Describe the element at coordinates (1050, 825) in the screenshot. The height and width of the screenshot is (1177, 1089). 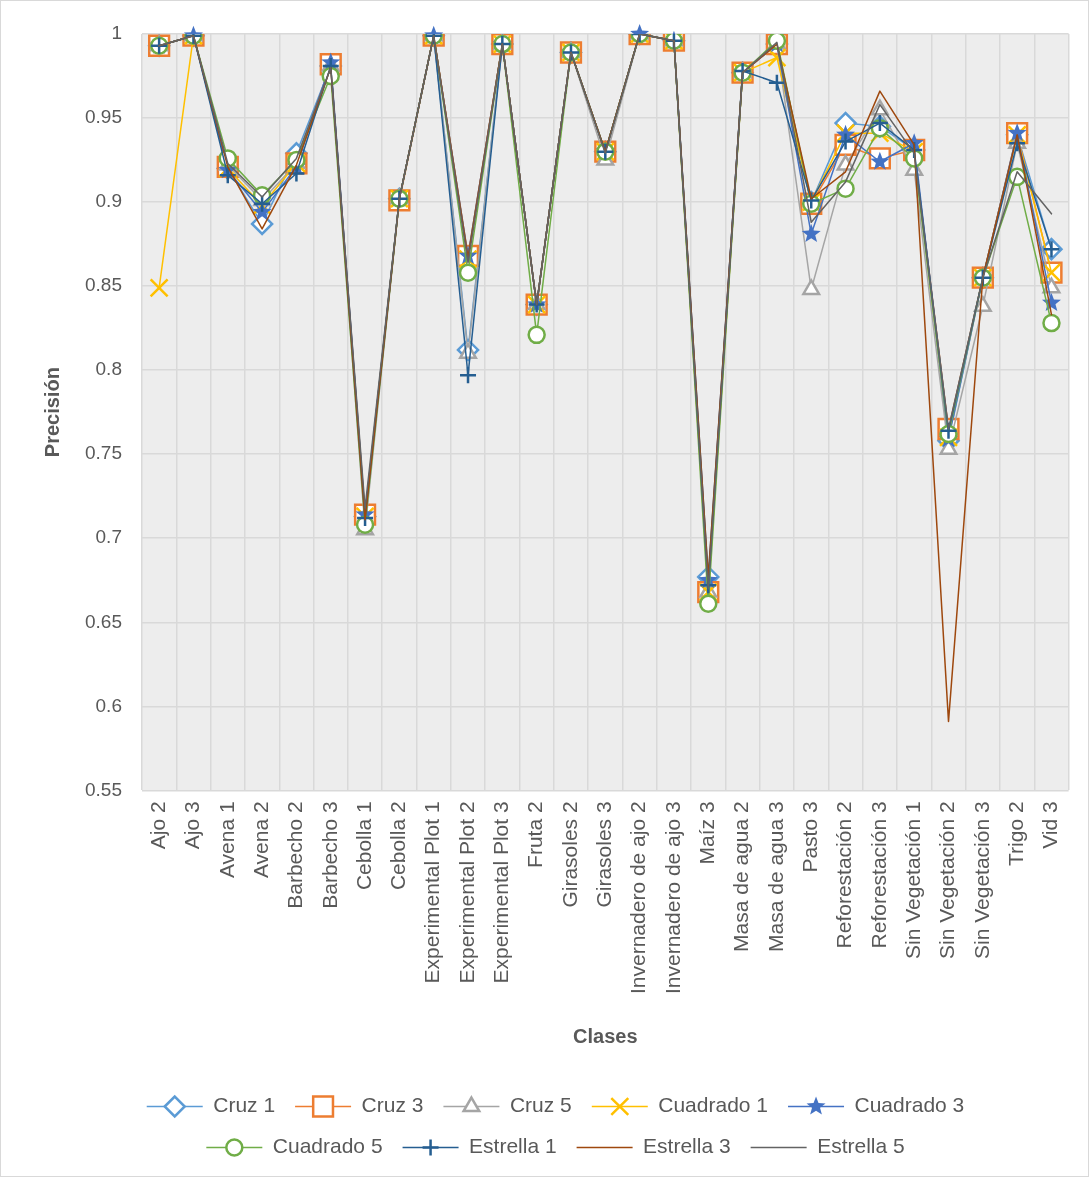
I see `x-tick-label: Vid 3` at that location.